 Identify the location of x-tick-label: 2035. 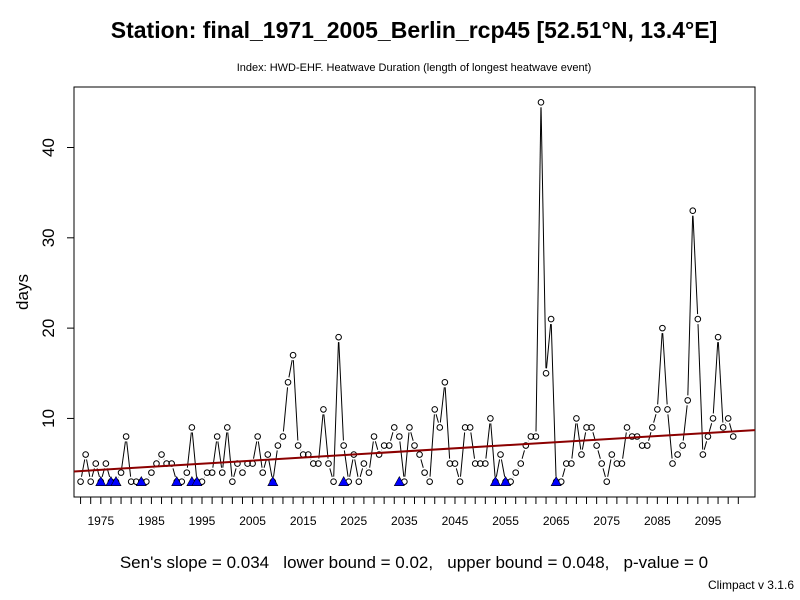
(404, 521).